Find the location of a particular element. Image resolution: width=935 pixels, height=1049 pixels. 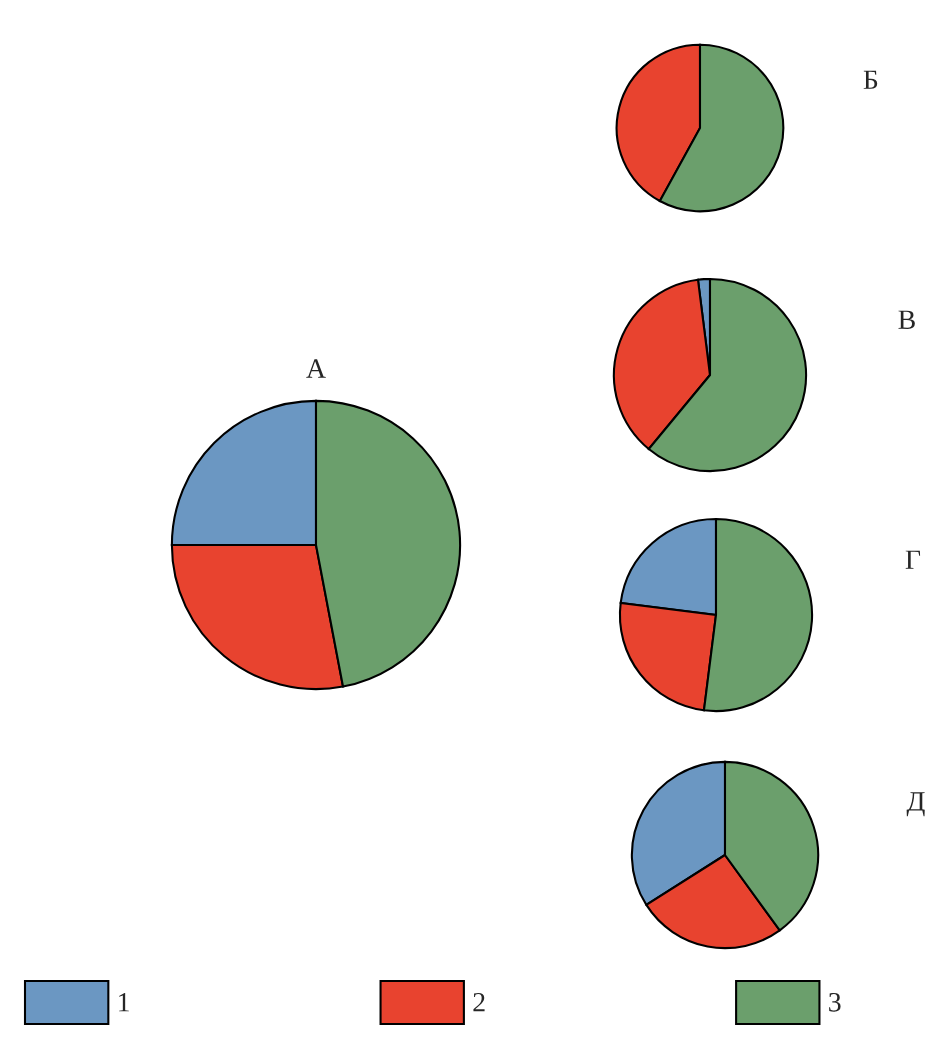

text: Г is located at coordinates (913, 559).